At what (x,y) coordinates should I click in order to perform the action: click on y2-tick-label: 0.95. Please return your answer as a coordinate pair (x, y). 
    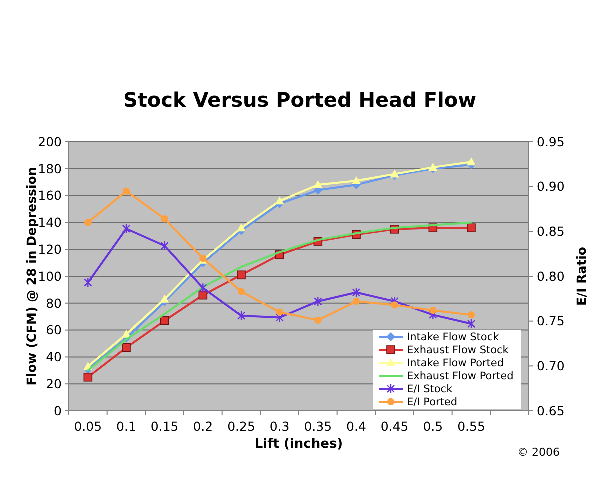
    Looking at the image, I should click on (551, 142).